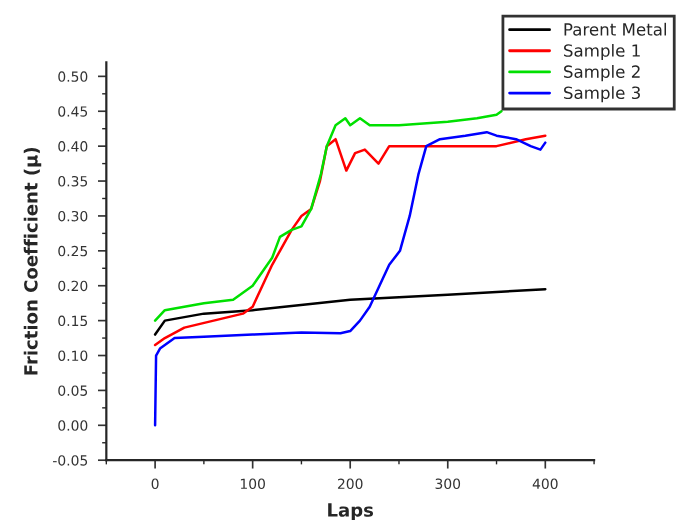 The height and width of the screenshot is (520, 686). Describe the element at coordinates (350, 311) in the screenshot. I see `line-series` at that location.